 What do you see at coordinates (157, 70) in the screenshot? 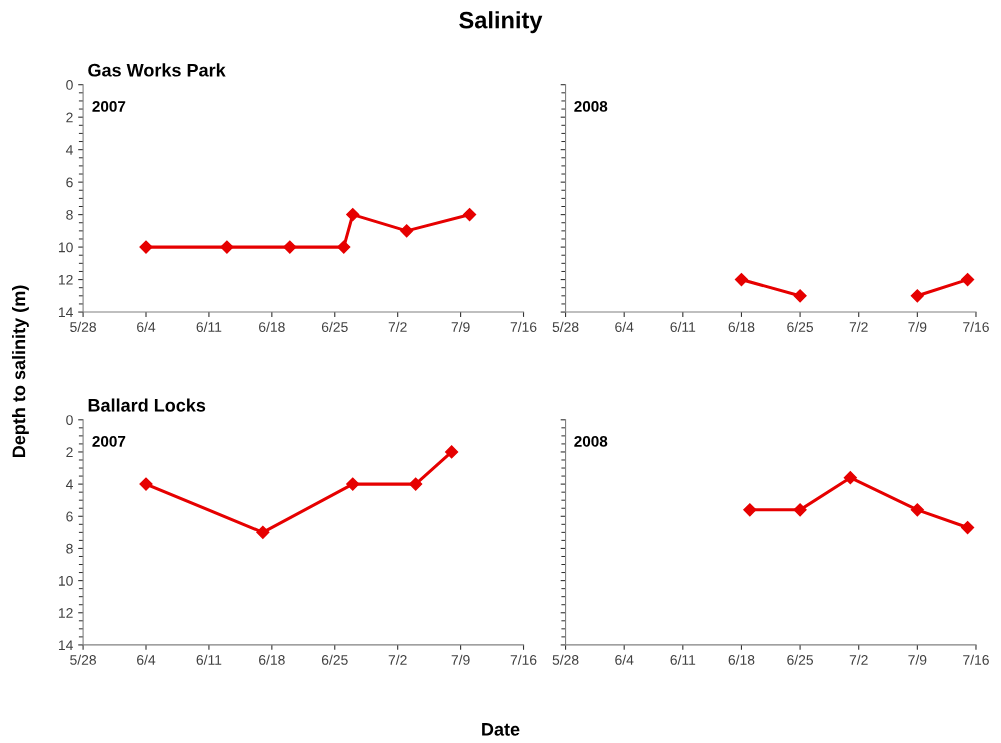
I see `chart-subtitle: Gas Works Park` at bounding box center [157, 70].